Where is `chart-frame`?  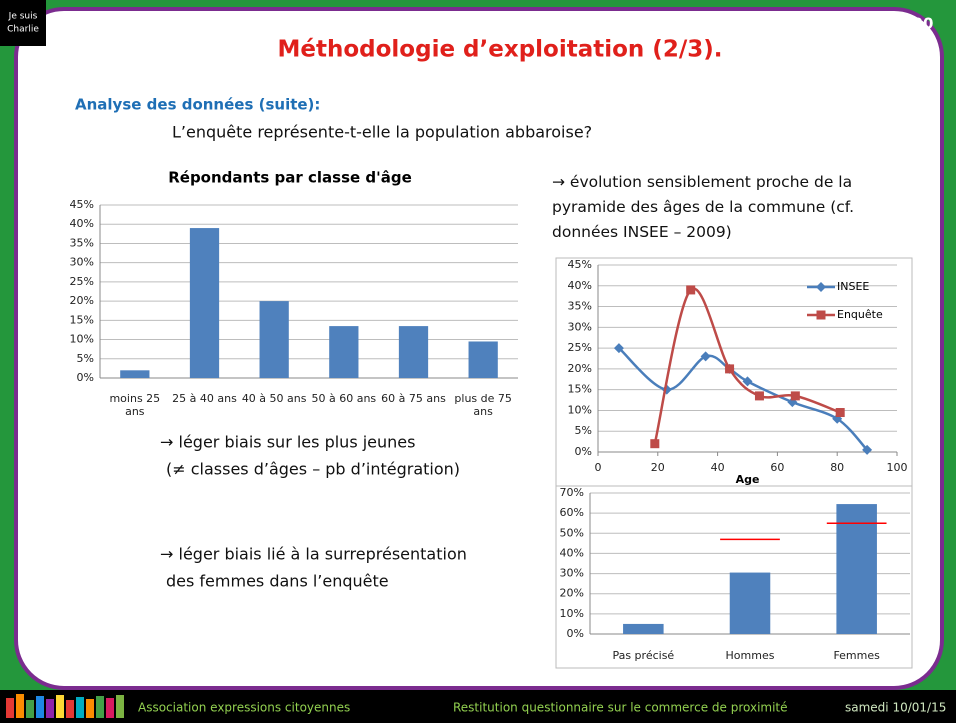
chart-frame is located at coordinates (734, 577).